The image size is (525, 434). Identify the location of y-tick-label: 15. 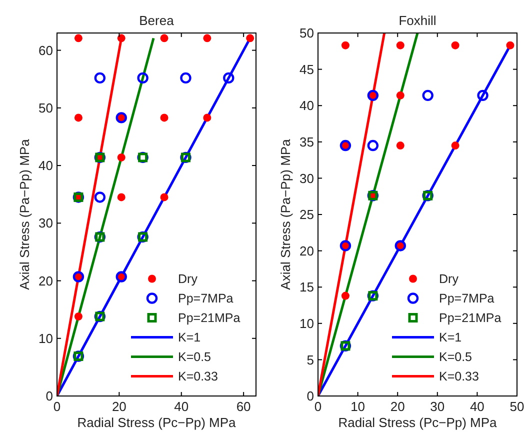
(307, 287).